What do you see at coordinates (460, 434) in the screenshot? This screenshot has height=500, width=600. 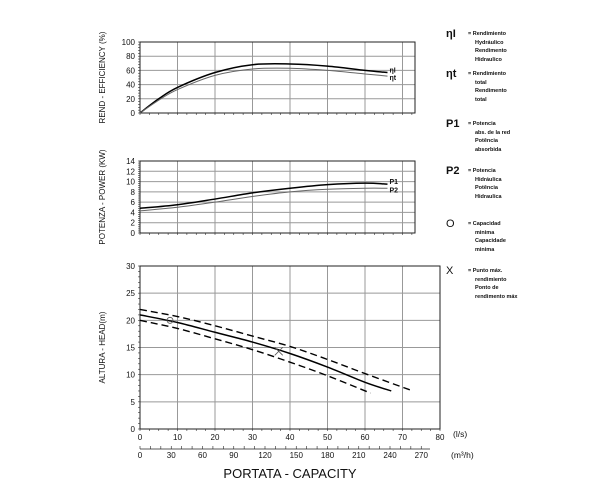 I see `x-axis-unit: (l/s)` at bounding box center [460, 434].